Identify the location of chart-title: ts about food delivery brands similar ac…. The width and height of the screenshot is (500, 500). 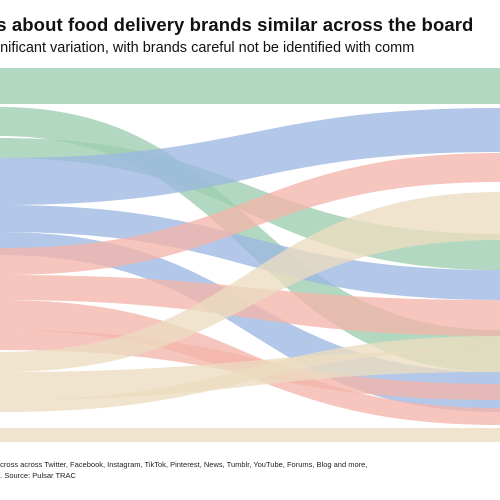
(237, 24).